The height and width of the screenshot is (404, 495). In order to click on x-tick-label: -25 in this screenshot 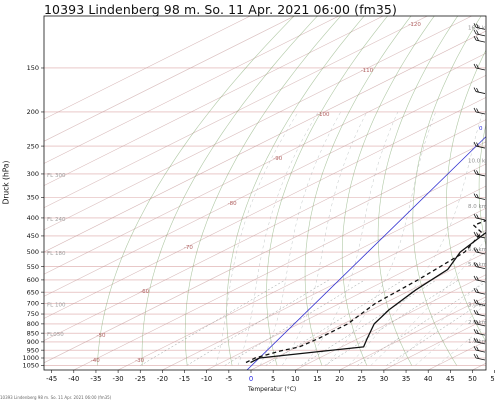, I will do `click(140, 379)`.